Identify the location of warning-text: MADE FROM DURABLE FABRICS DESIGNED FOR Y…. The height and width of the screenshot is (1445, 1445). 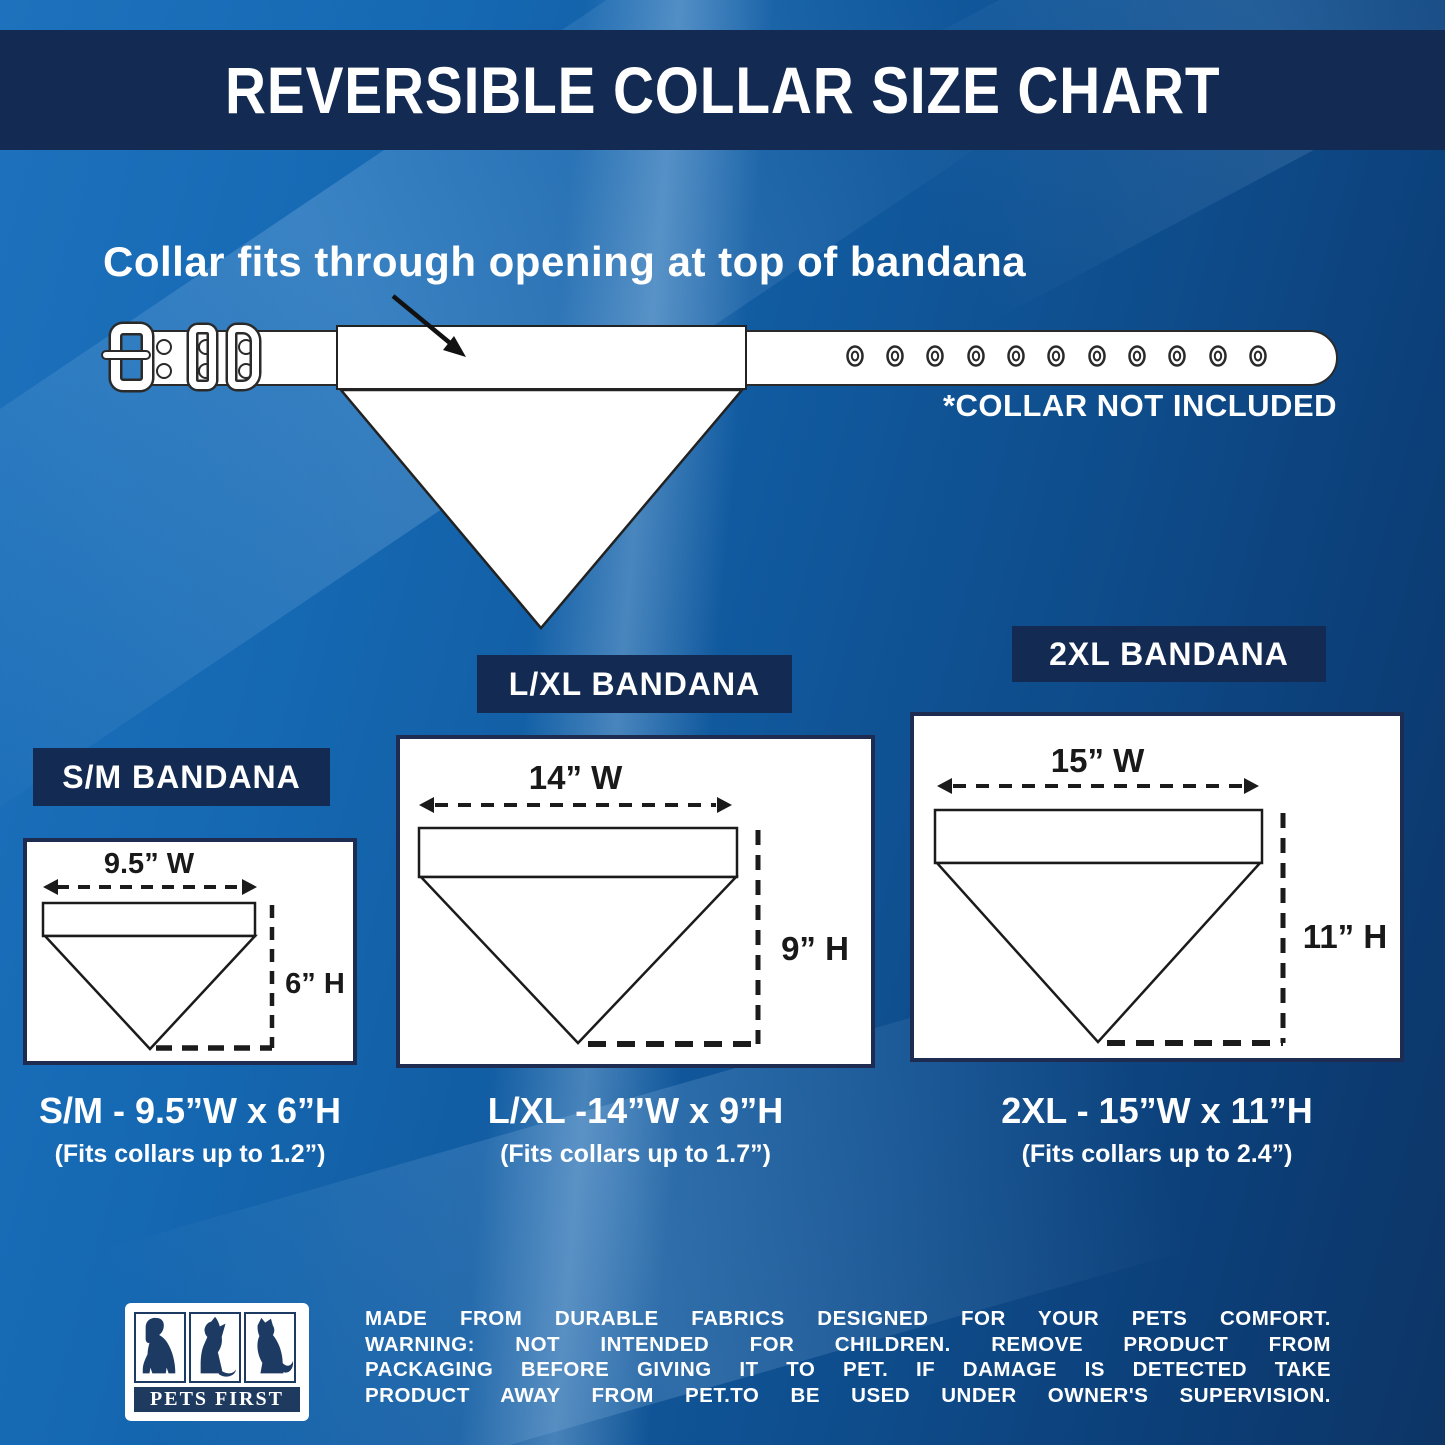
(848, 1357).